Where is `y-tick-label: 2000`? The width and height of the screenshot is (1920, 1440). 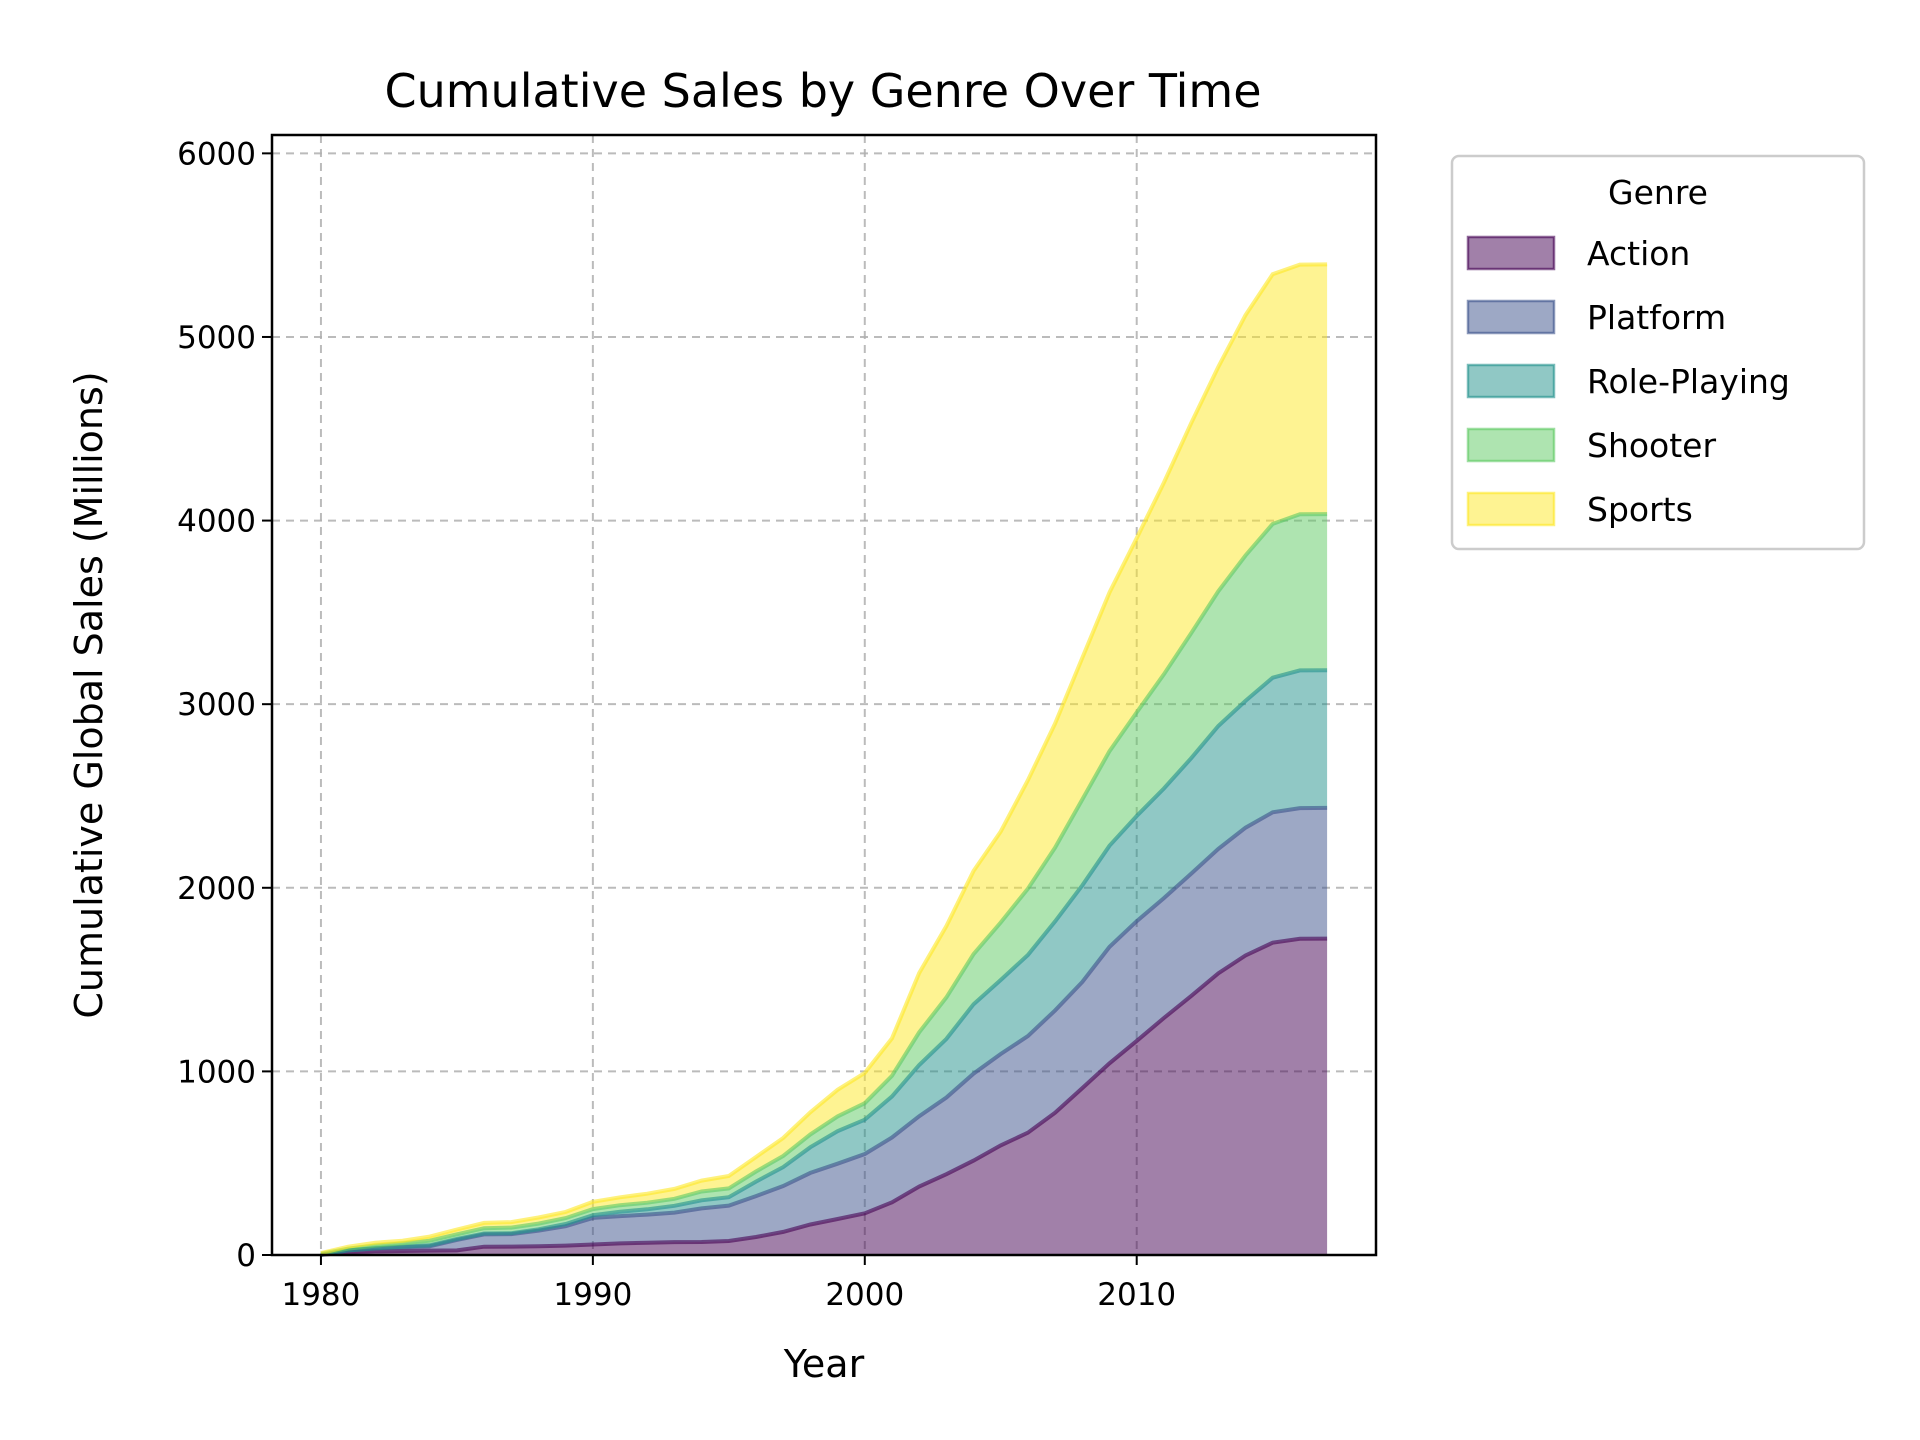 y-tick-label: 2000 is located at coordinates (216, 889).